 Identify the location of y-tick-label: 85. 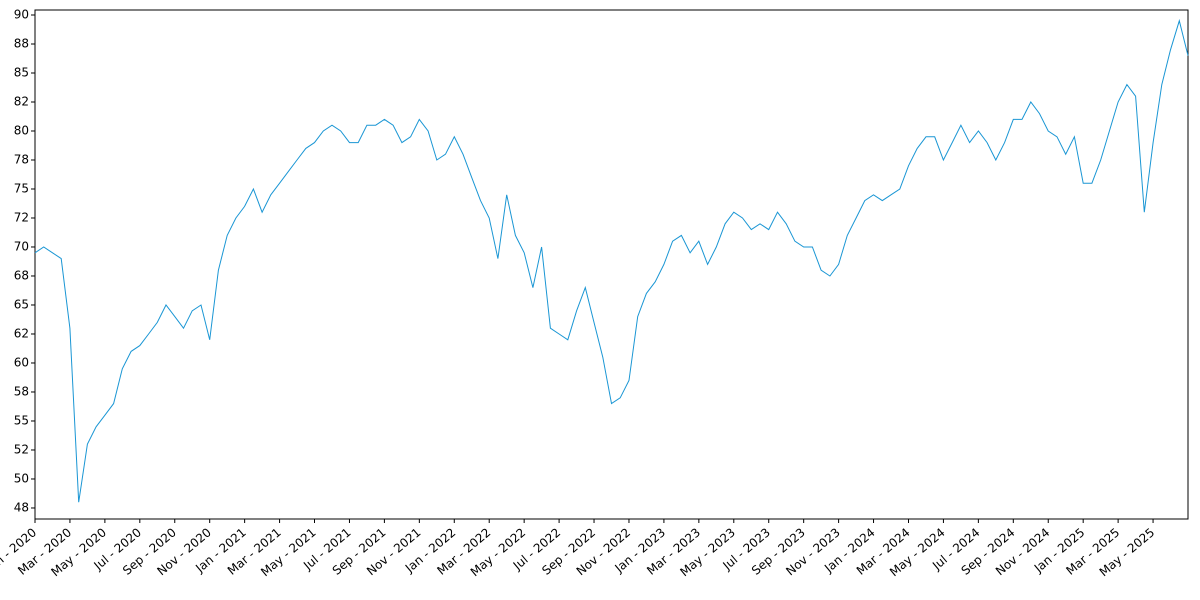
(21, 72).